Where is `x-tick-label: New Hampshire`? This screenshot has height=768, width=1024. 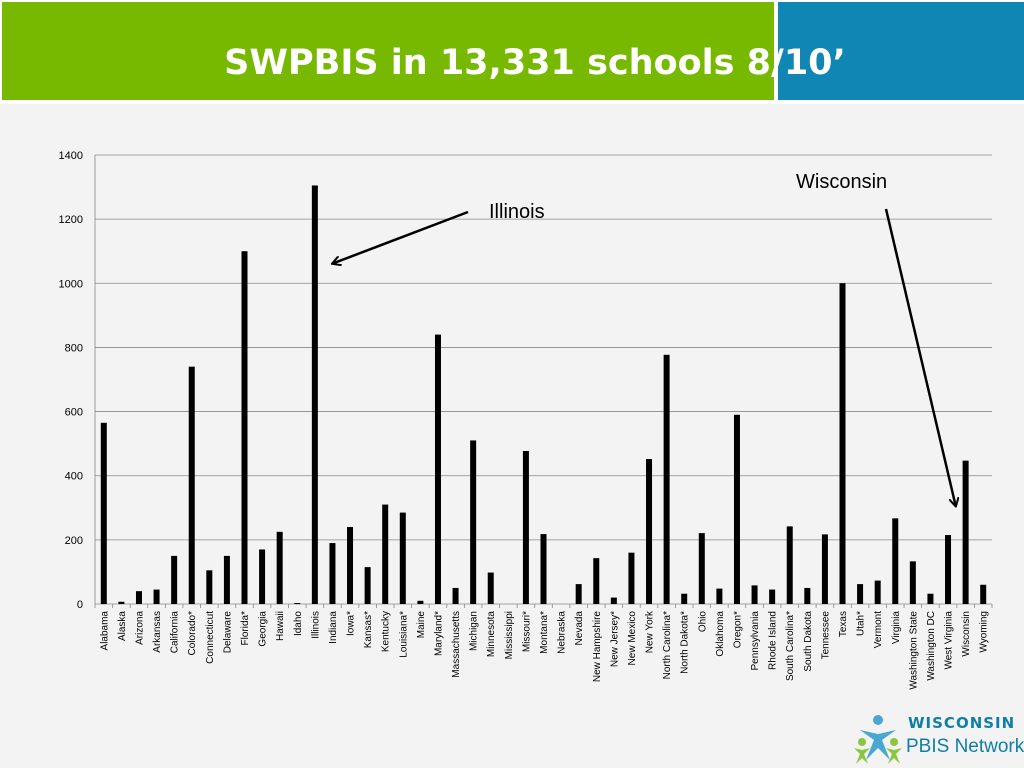 x-tick-label: New Hampshire is located at coordinates (597, 647).